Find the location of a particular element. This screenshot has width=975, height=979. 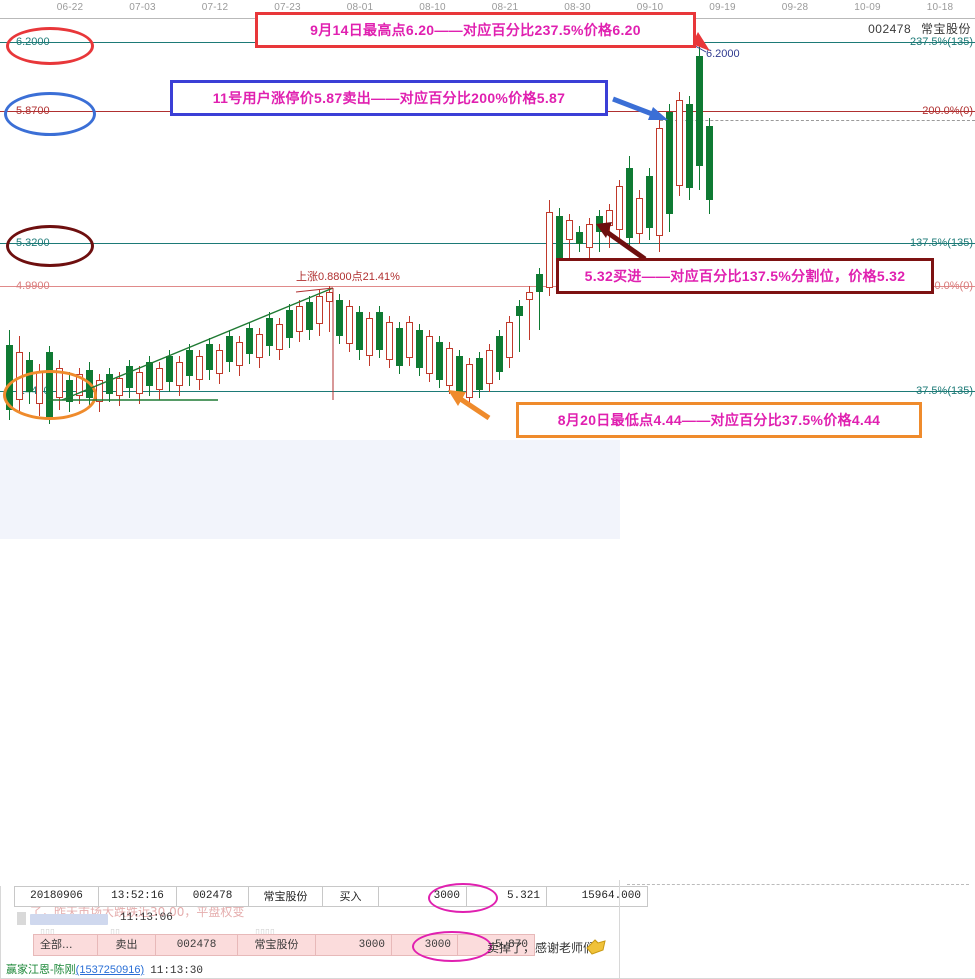

order-code: 002478 is located at coordinates (213, 896).